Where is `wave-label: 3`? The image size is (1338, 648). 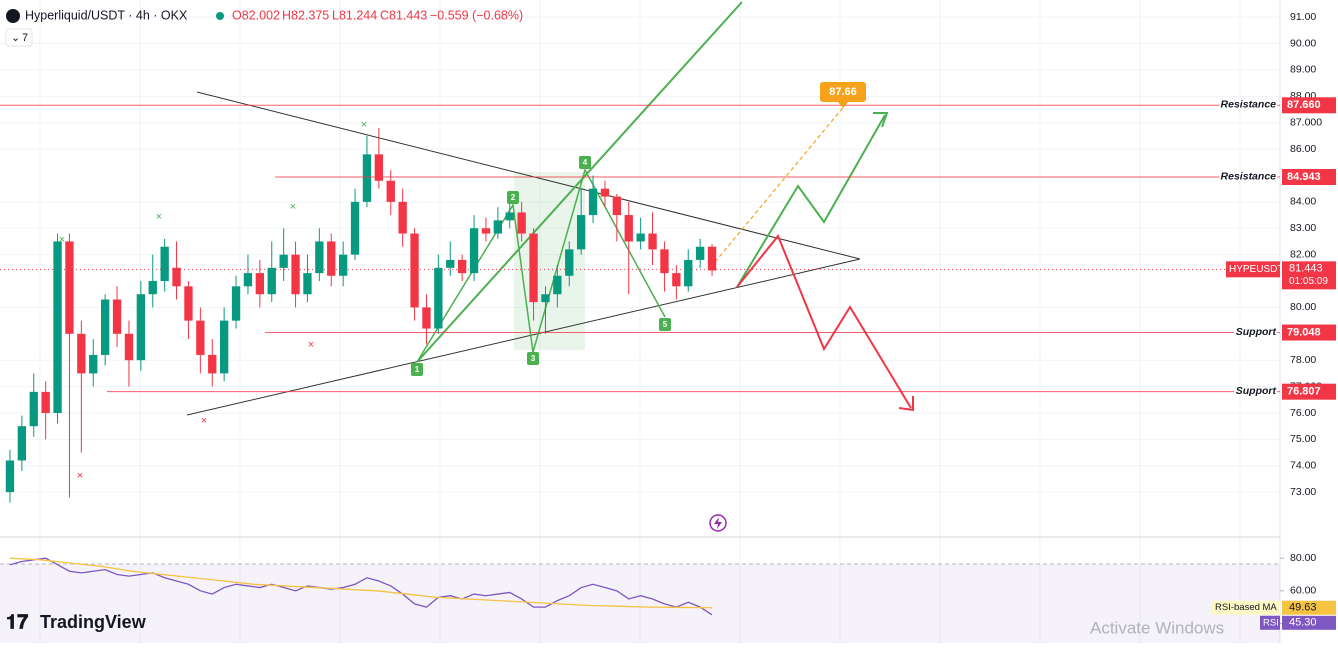 wave-label: 3 is located at coordinates (533, 358).